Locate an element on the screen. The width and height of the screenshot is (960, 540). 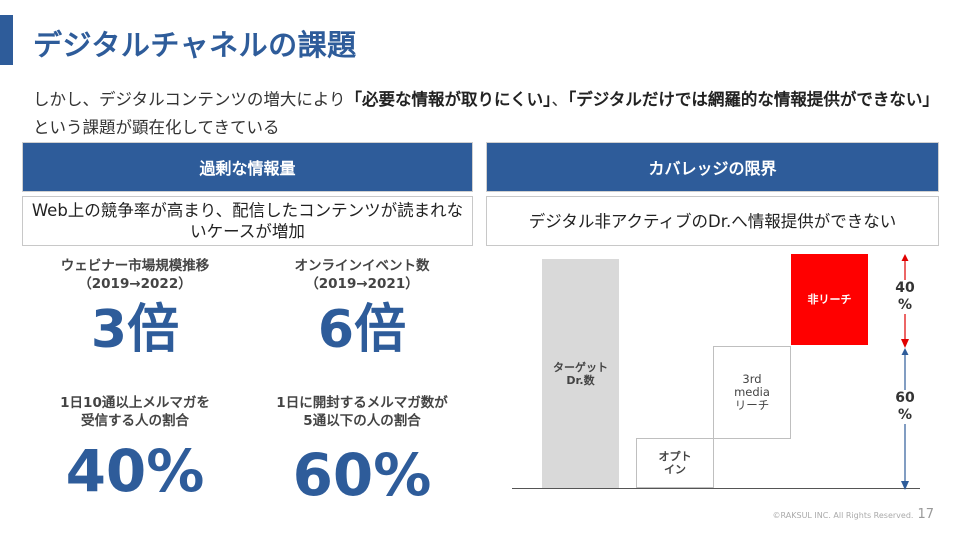
bar-non-reach: 非リーチ is located at coordinates (829, 299).